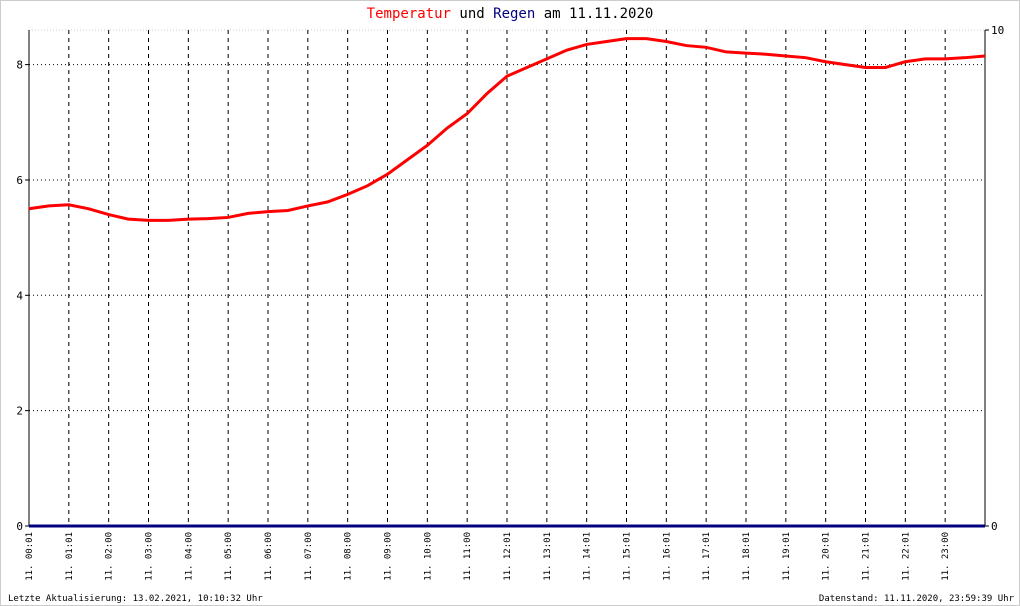 The height and width of the screenshot is (606, 1020). Describe the element at coordinates (269, 556) in the screenshot. I see `x-tick-label: 11. 06:00` at that location.